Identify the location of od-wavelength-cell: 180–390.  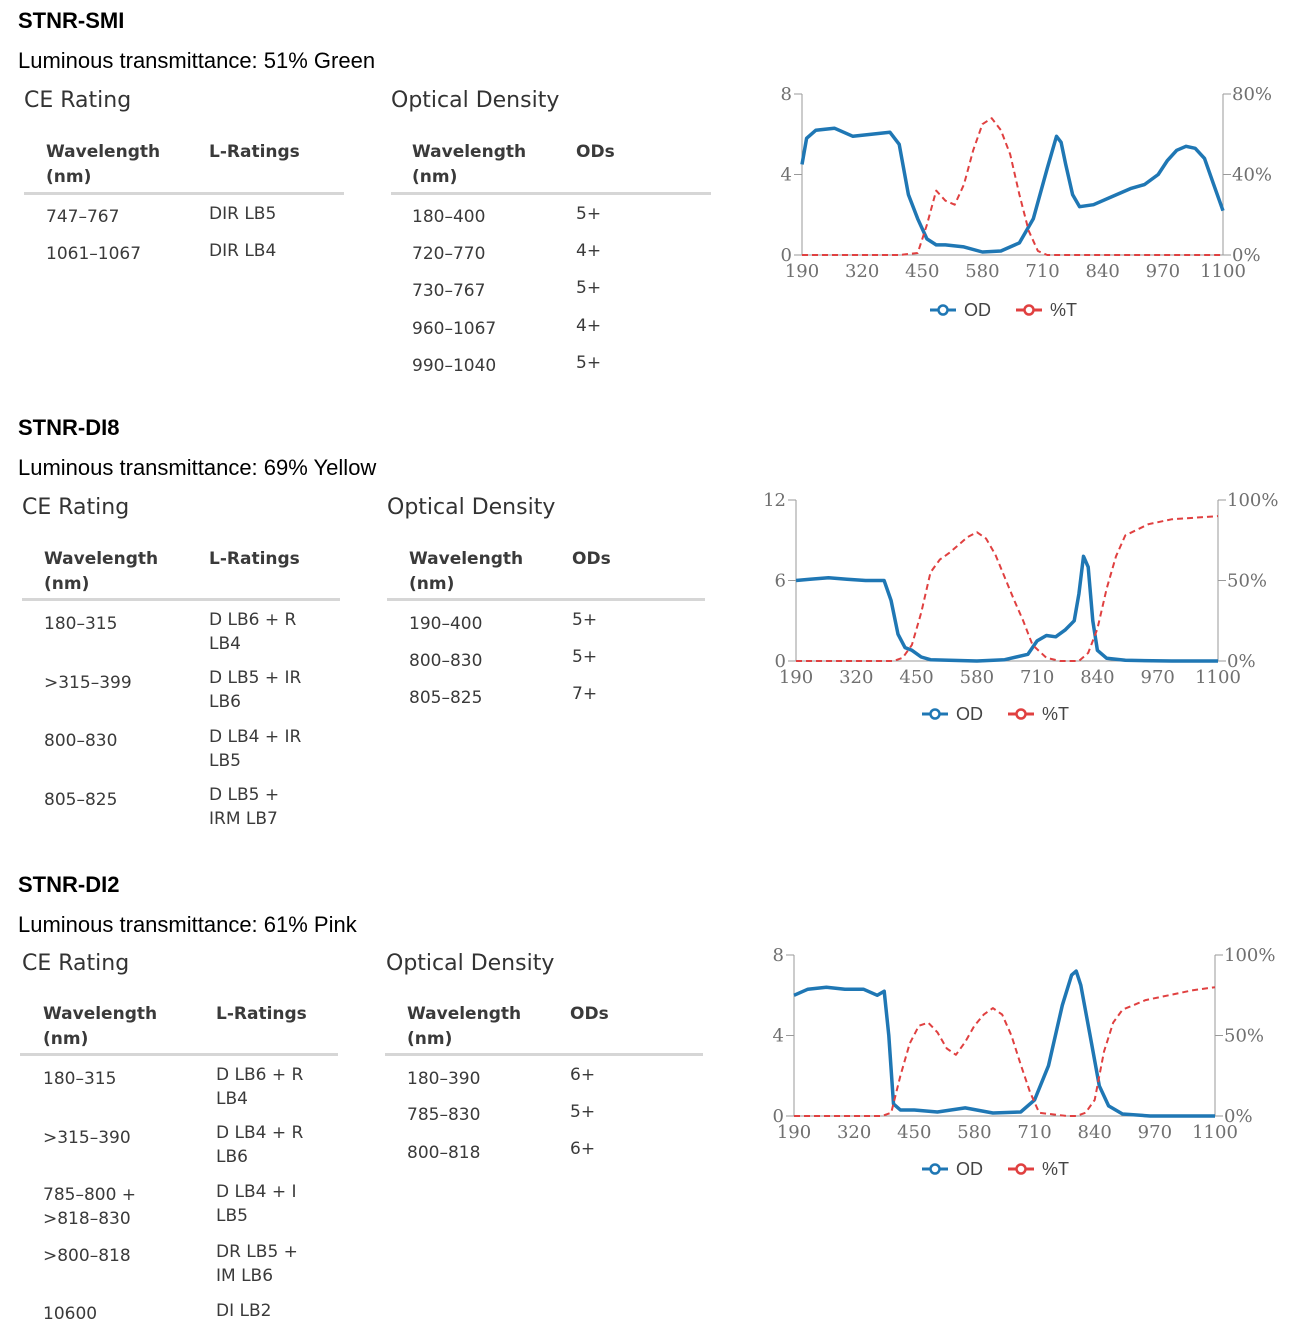
(444, 1079).